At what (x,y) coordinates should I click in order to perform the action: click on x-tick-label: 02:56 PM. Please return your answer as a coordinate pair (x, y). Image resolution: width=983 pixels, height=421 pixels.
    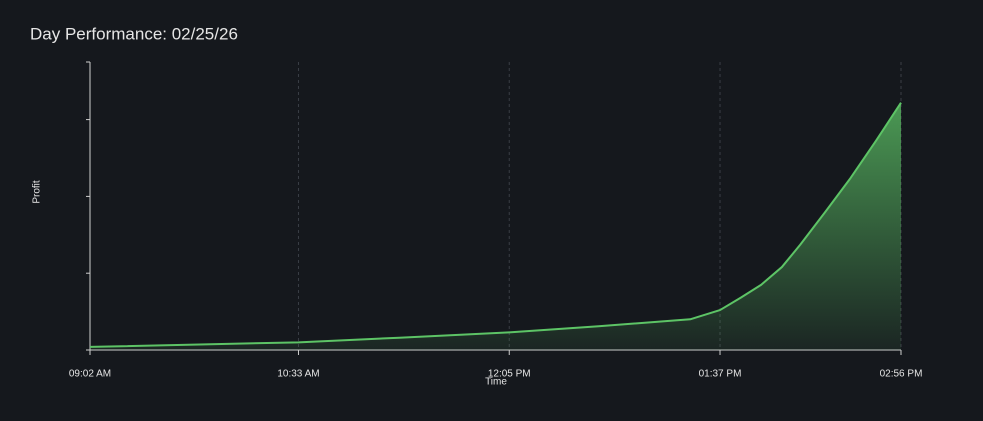
    Looking at the image, I should click on (901, 374).